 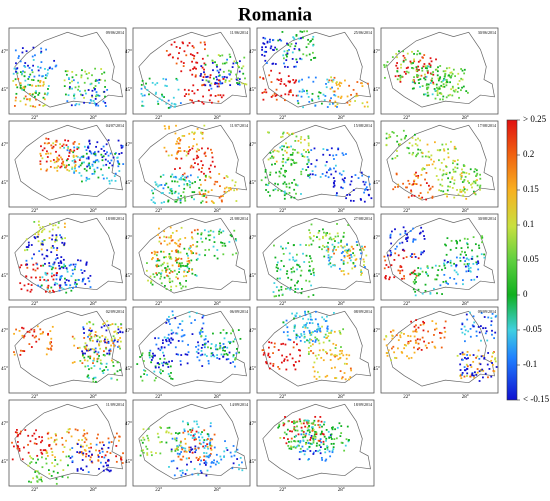 I want to click on lon-label: 22°, so click(x=282, y=211).